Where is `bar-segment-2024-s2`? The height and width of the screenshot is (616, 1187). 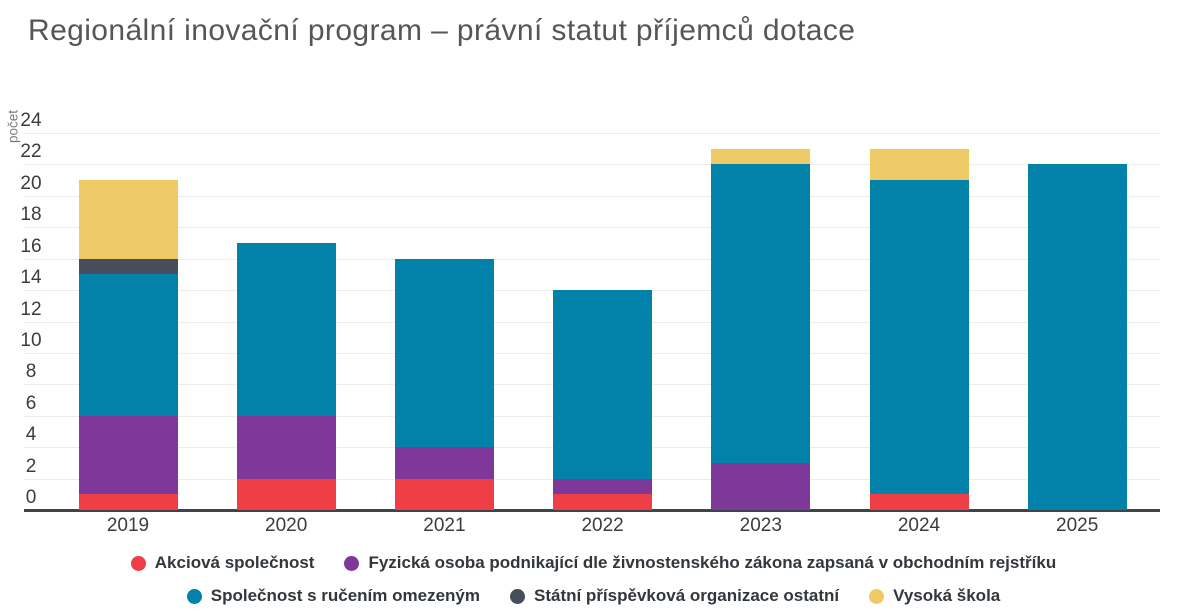 bar-segment-2024-s2 is located at coordinates (919, 337).